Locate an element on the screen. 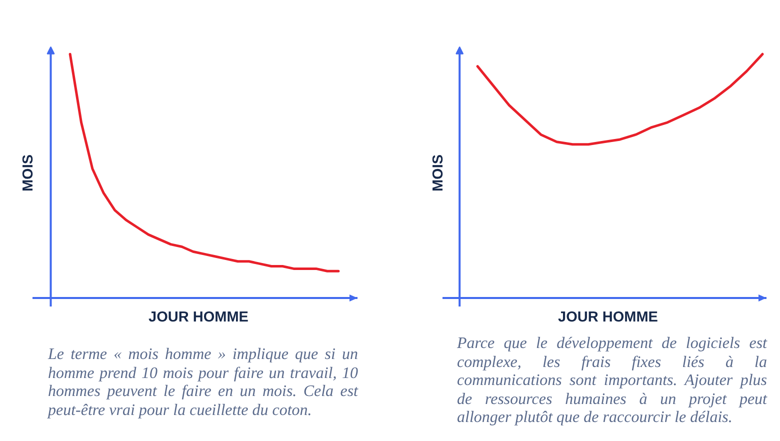 The height and width of the screenshot is (441, 780). text: Parce que le développement de logiciels est complexe, les frais fixes liés à la communications sont importants. Ajouter plus de ressources humaines à un projet peut allonger plutôt que de raccourcir le délais. is located at coordinates (612, 381).